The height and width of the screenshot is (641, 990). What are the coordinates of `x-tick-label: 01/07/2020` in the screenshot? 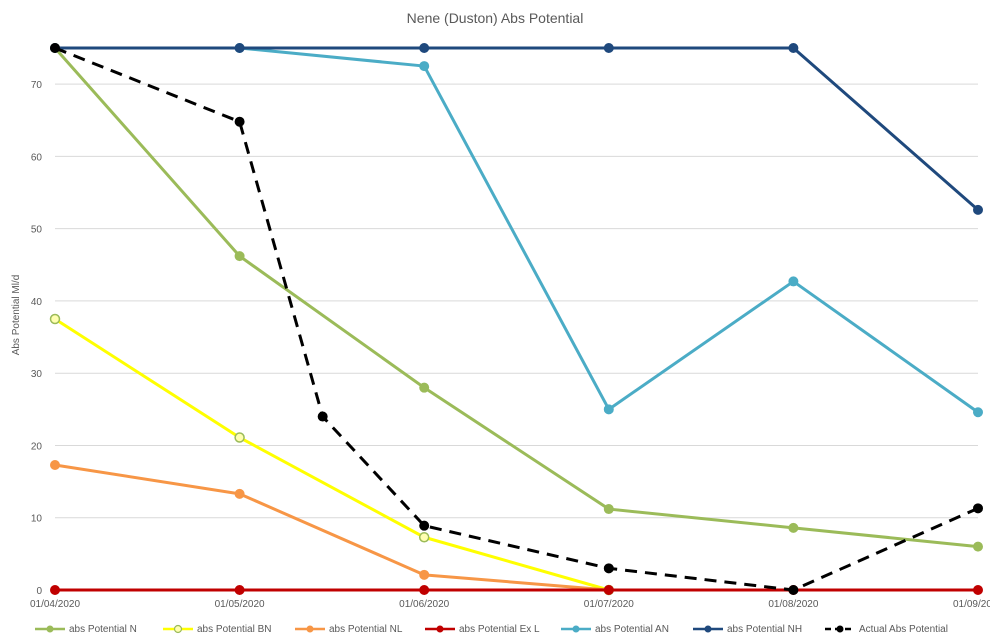 It's located at (609, 604).